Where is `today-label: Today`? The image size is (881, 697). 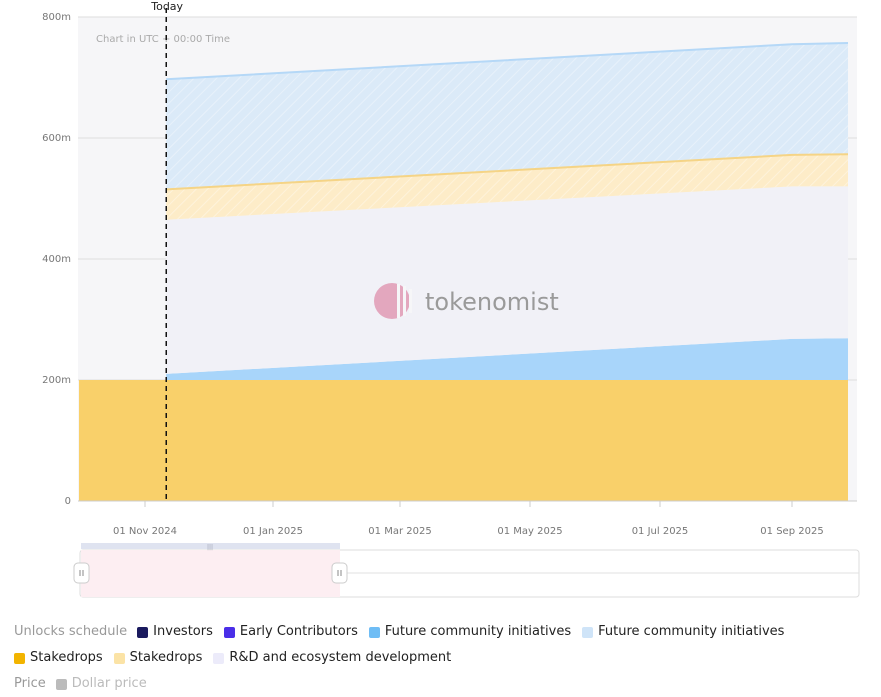 today-label: Today is located at coordinates (166, 6).